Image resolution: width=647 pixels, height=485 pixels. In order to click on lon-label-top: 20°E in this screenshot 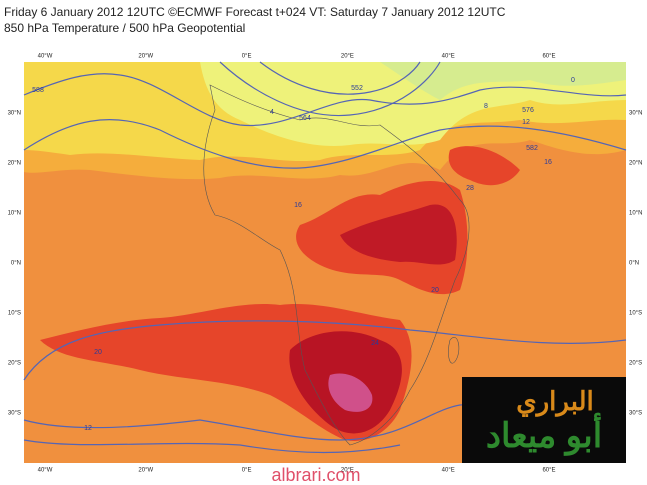, I will do `click(347, 57)`.